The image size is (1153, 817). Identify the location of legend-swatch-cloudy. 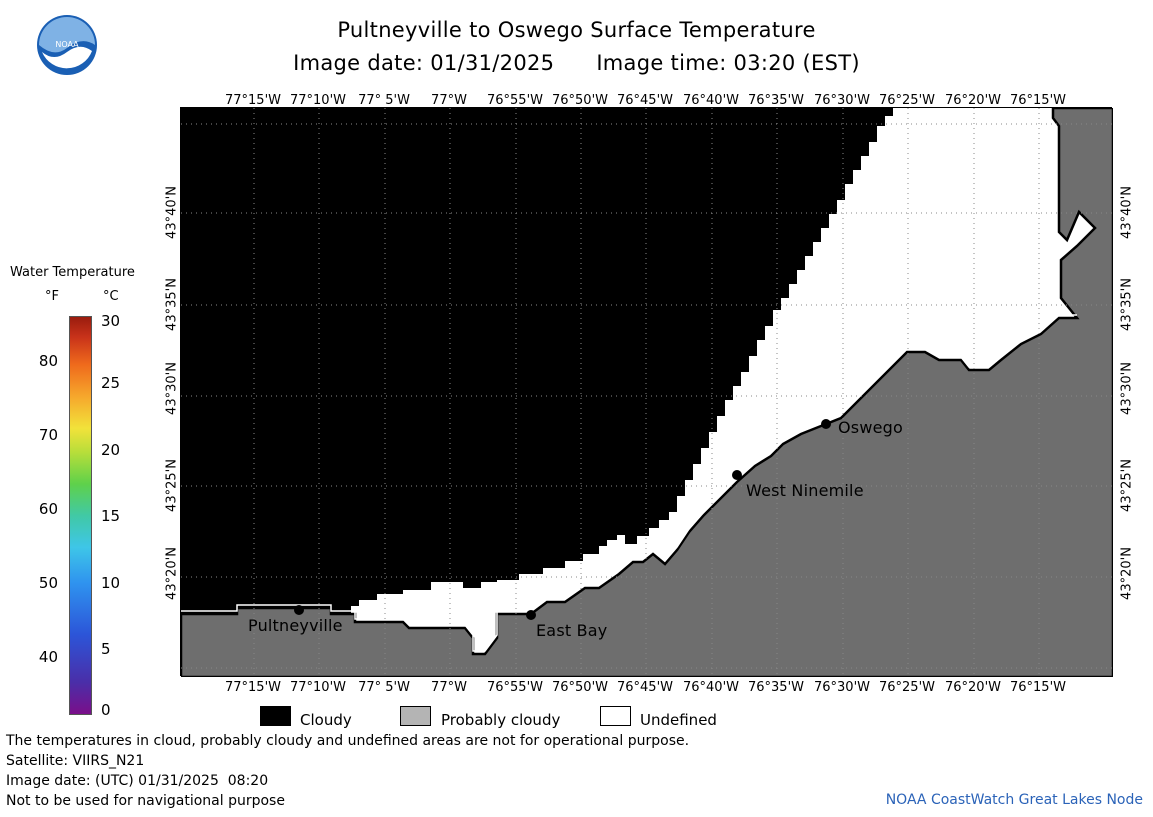
(275, 716).